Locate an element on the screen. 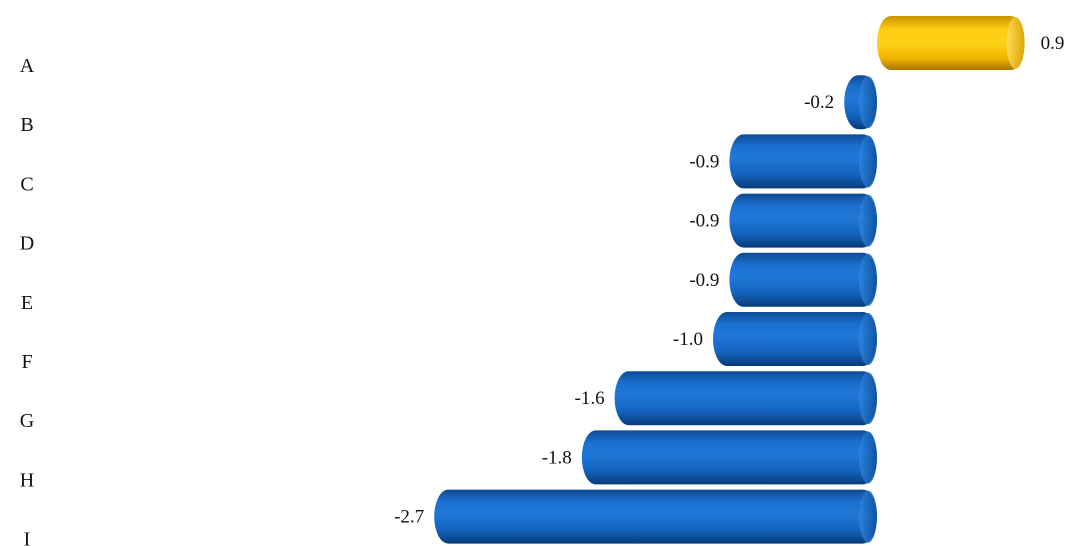 This screenshot has width=1075, height=546. bar-g is located at coordinates (745, 398).